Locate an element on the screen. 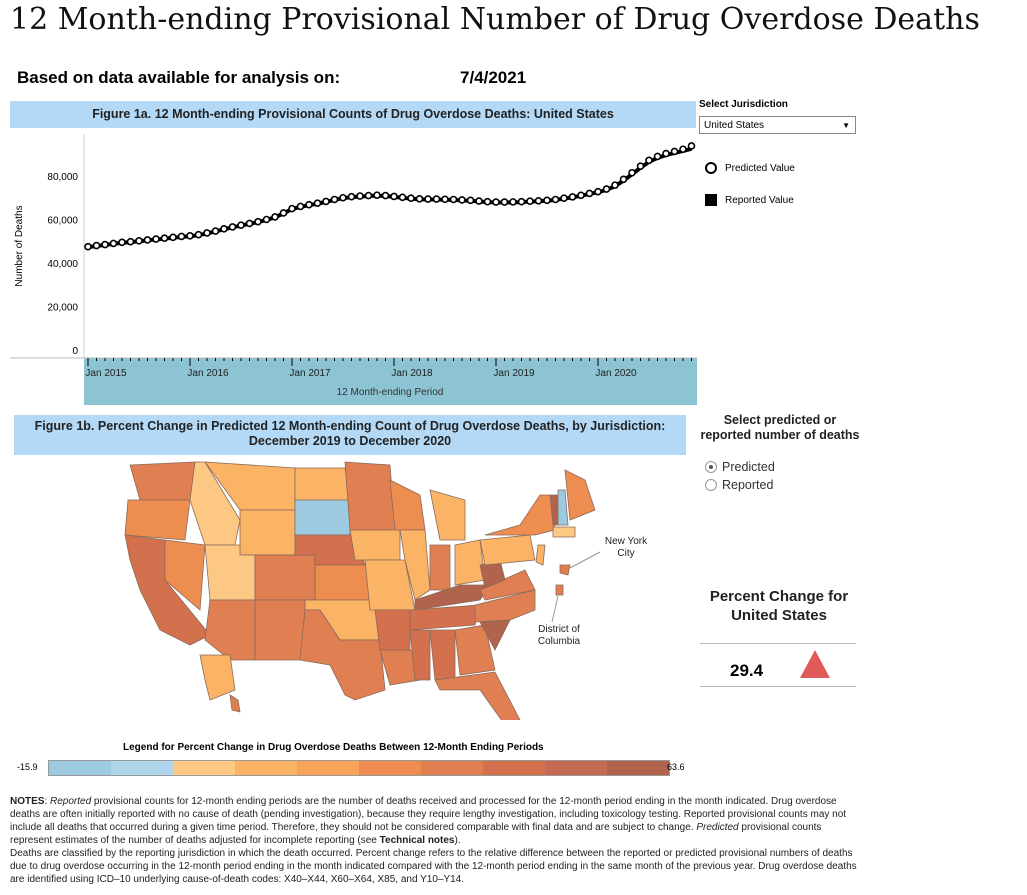  state-nj is located at coordinates (540, 555).